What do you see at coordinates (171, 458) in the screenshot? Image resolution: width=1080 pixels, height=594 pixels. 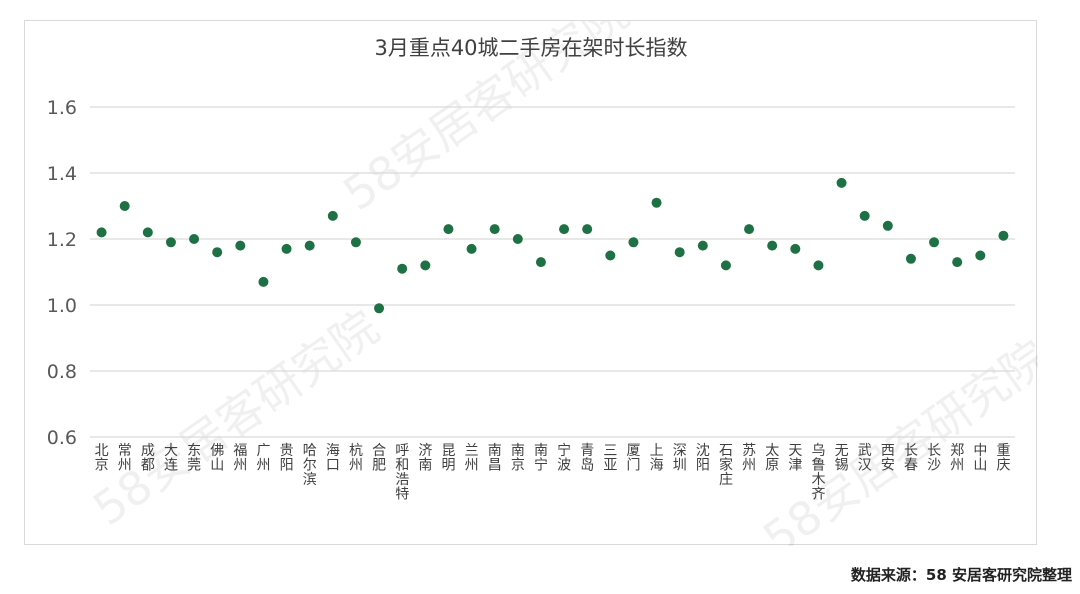 I see `x-category-label: 大连` at bounding box center [171, 458].